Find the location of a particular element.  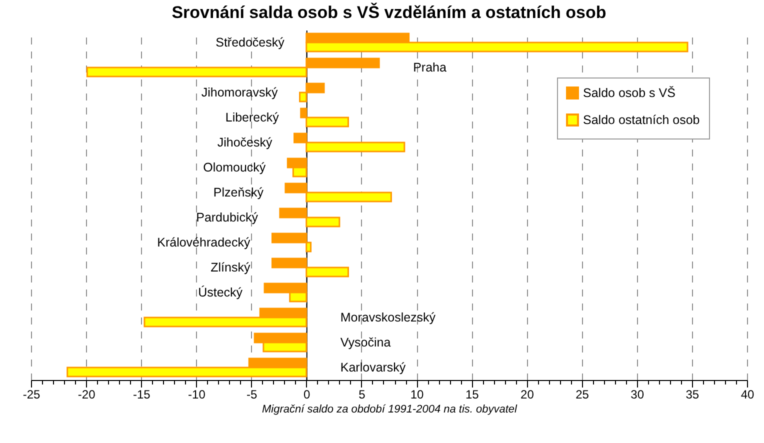

x-tick-label: 5 is located at coordinates (362, 395).